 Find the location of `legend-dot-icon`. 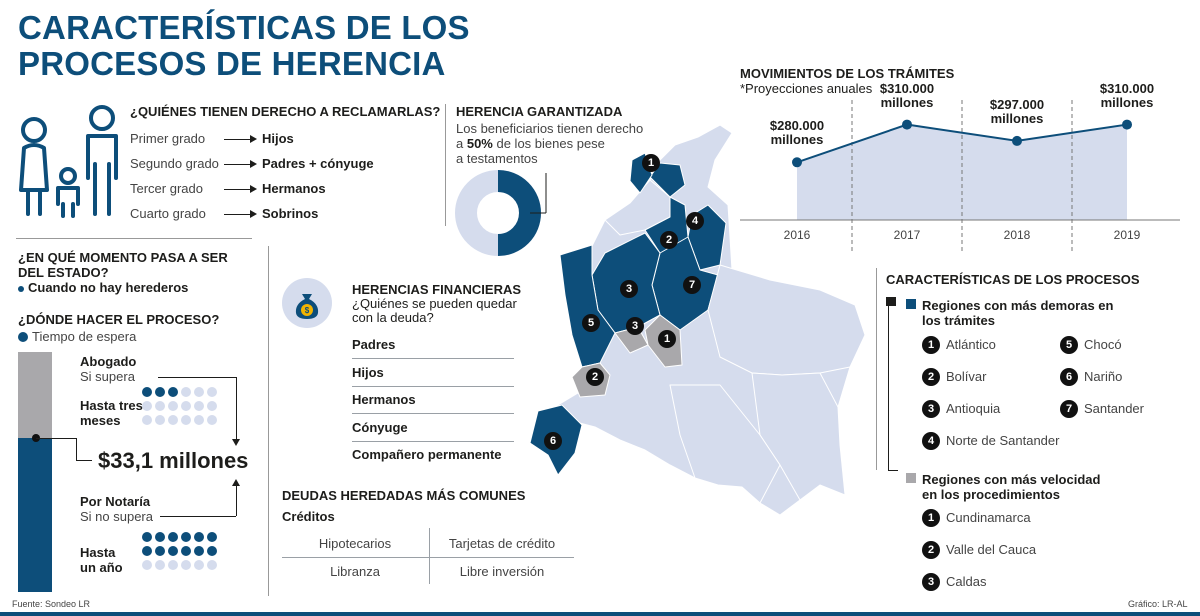

legend-dot-icon is located at coordinates (23, 337).